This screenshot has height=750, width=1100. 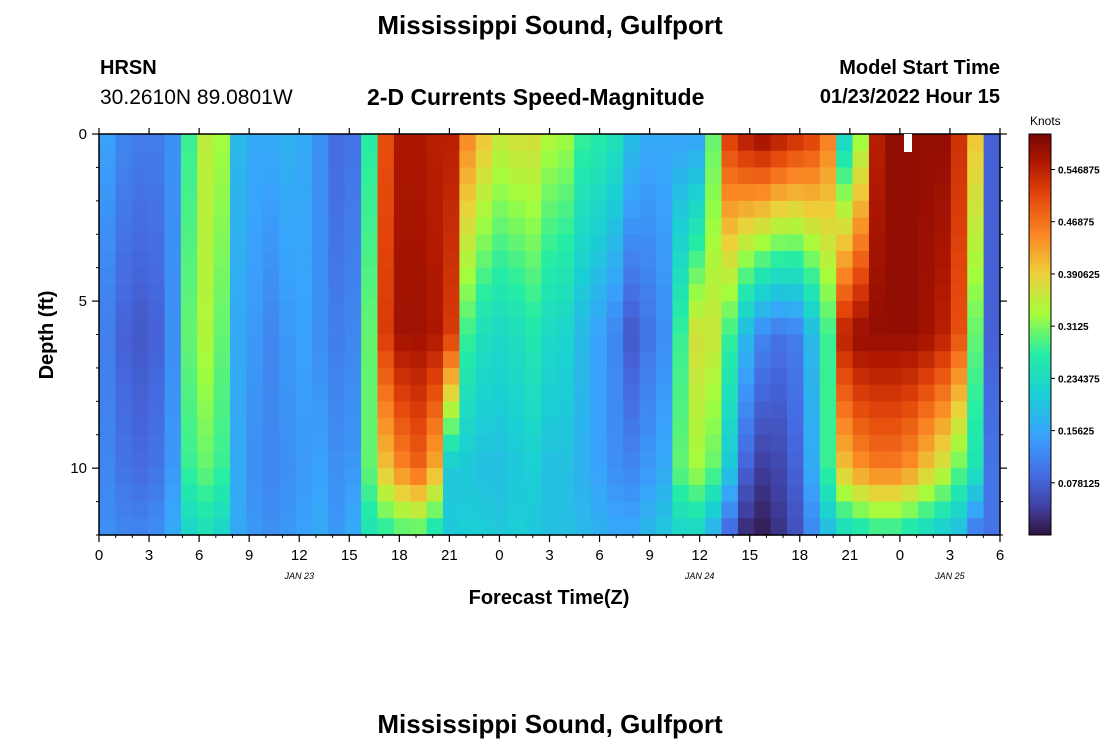 What do you see at coordinates (399, 555) in the screenshot?
I see `x-tick-label: 18` at bounding box center [399, 555].